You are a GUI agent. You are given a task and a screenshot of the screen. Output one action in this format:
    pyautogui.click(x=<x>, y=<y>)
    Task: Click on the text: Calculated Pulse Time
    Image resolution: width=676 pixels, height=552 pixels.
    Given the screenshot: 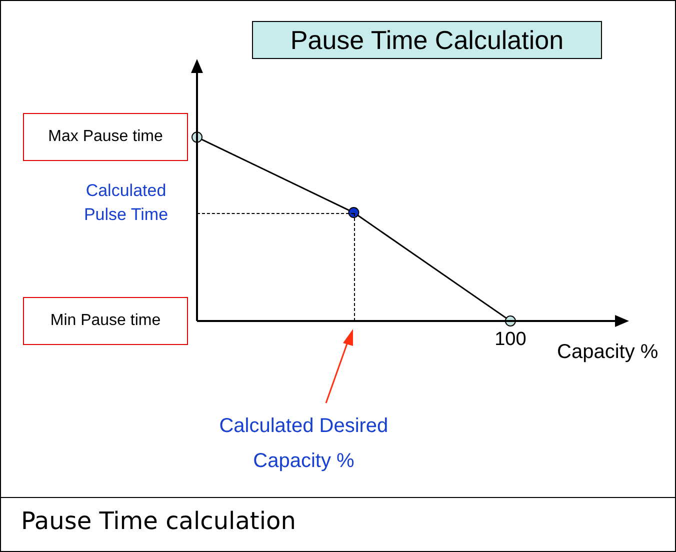 What is the action you would take?
    pyautogui.click(x=126, y=203)
    